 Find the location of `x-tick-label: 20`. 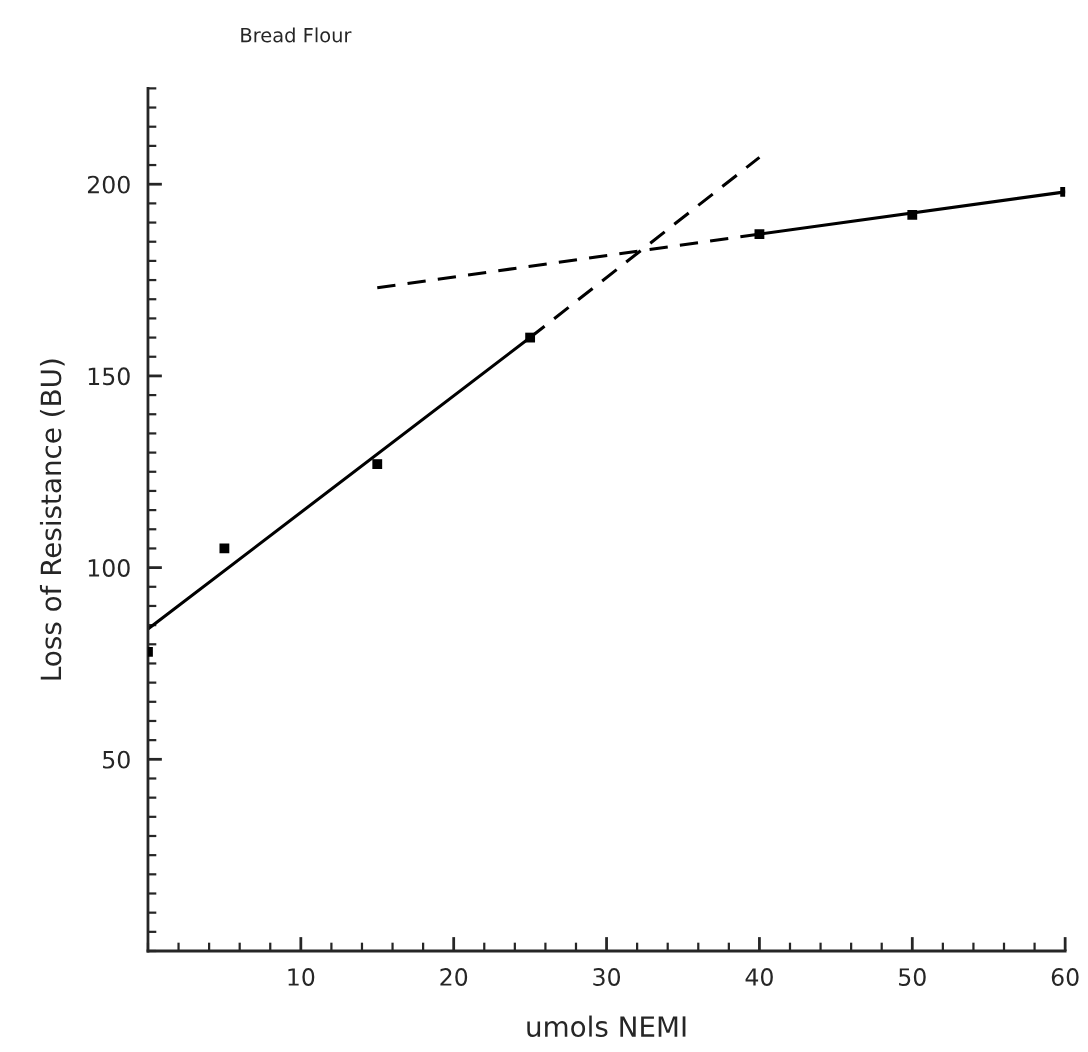

x-tick-label: 20 is located at coordinates (454, 977).